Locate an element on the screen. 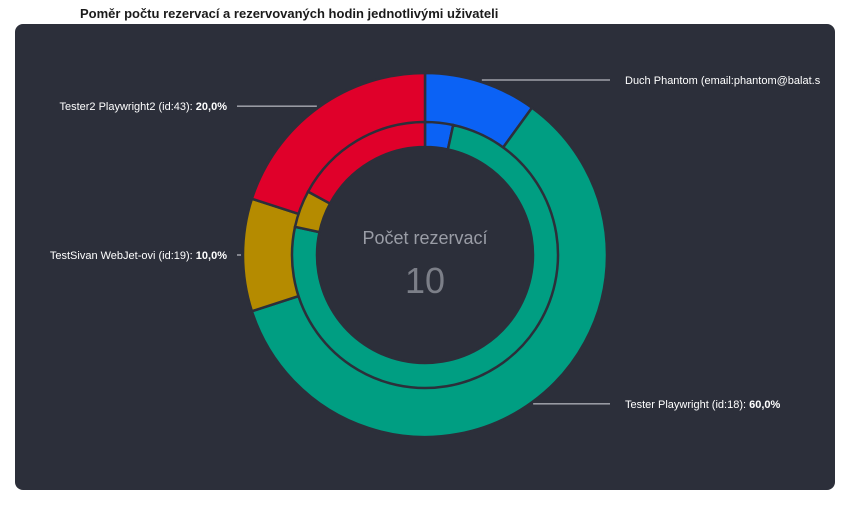 The width and height of the screenshot is (850, 507). slice-label-value-2: 10,0% is located at coordinates (211, 256).